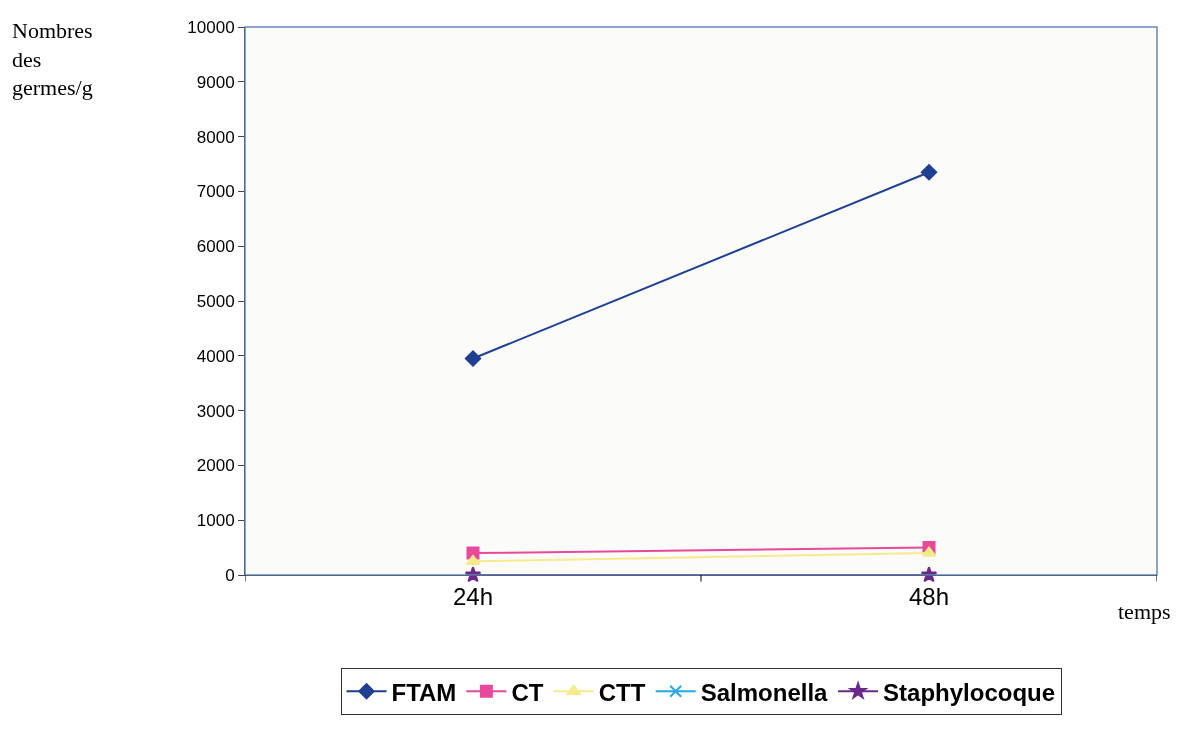 The width and height of the screenshot is (1177, 743). What do you see at coordinates (527, 692) in the screenshot?
I see `legend-label: CT` at bounding box center [527, 692].